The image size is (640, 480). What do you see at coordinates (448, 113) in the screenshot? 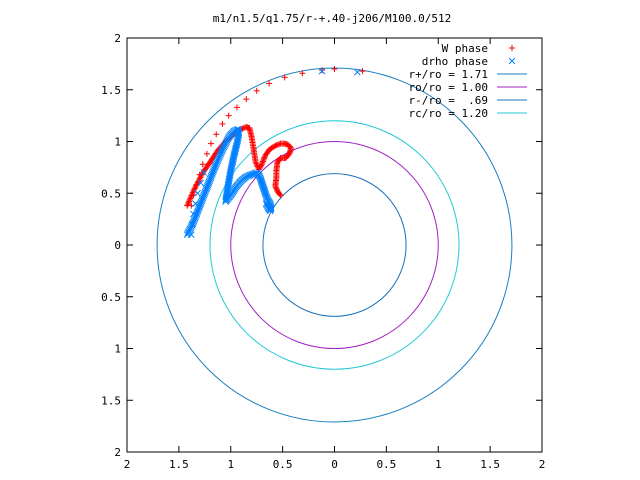
I see `legend-label: rc/ro = 1.20` at bounding box center [448, 113].